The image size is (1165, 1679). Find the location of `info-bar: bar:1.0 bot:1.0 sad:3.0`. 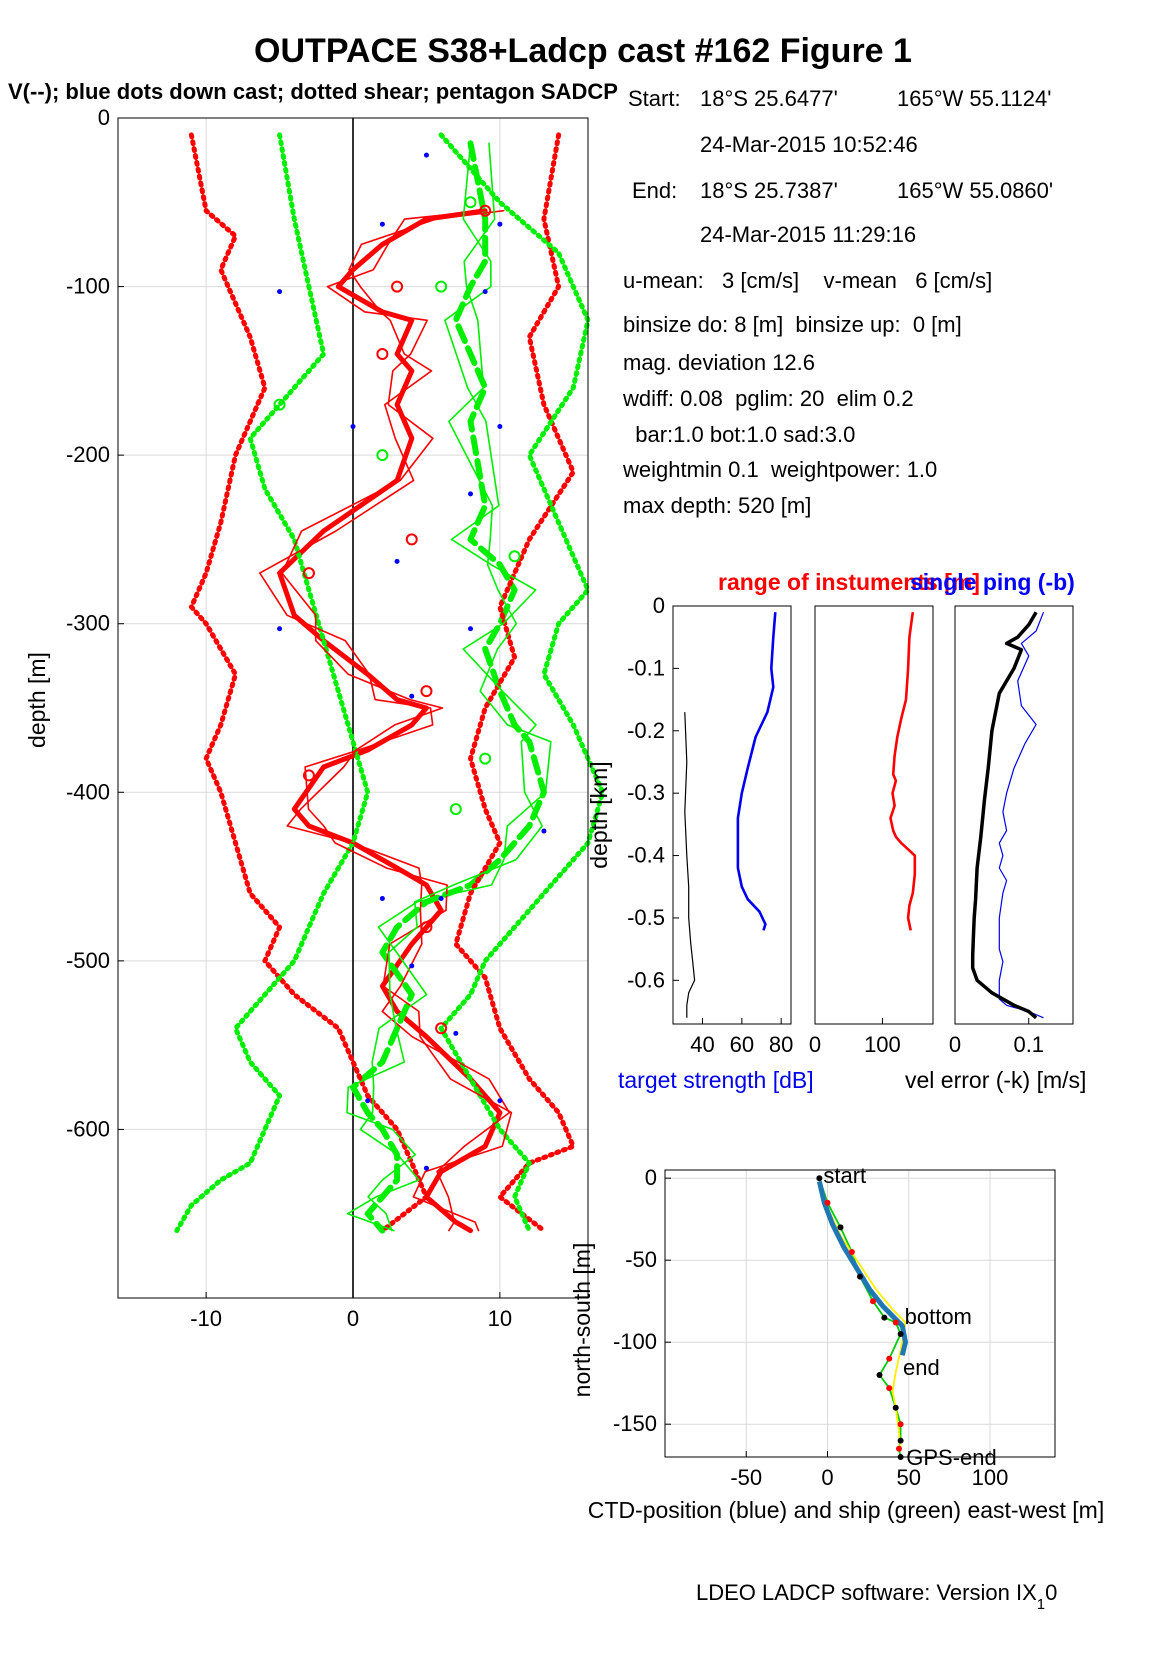

info-bar: bar:1.0 bot:1.0 sad:3.0 is located at coordinates (739, 434).